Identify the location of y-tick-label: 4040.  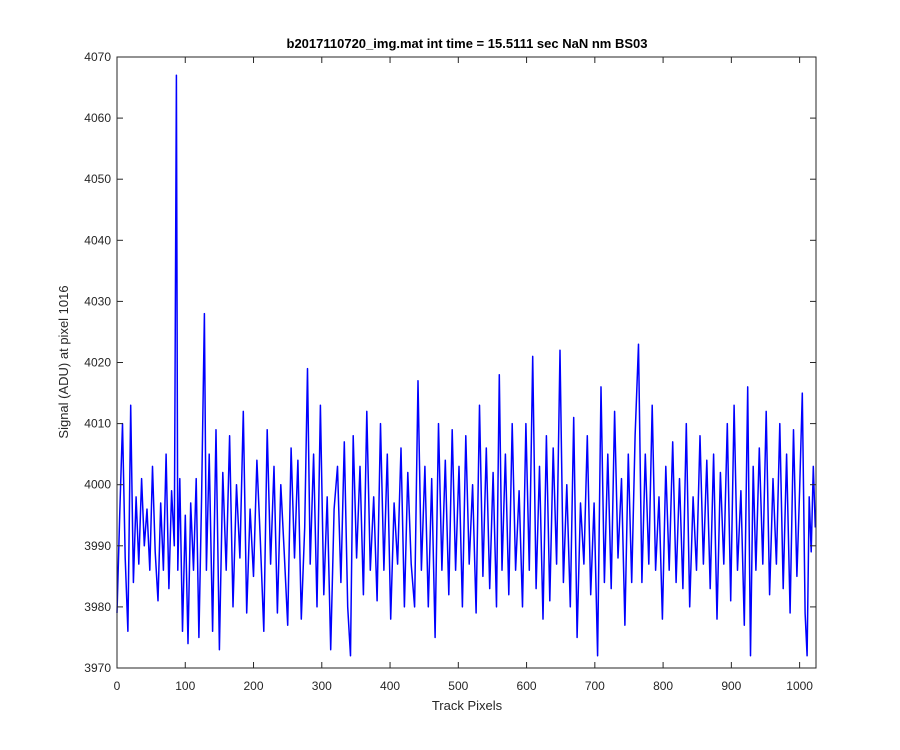
(97, 240).